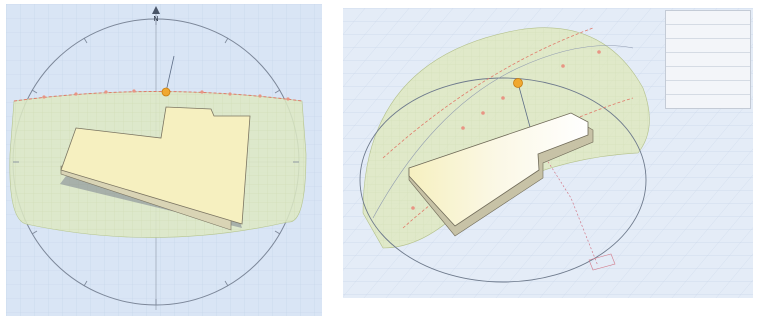 The width and height of the screenshot is (758, 320). I want to click on sun-vector, so click(170, 74).